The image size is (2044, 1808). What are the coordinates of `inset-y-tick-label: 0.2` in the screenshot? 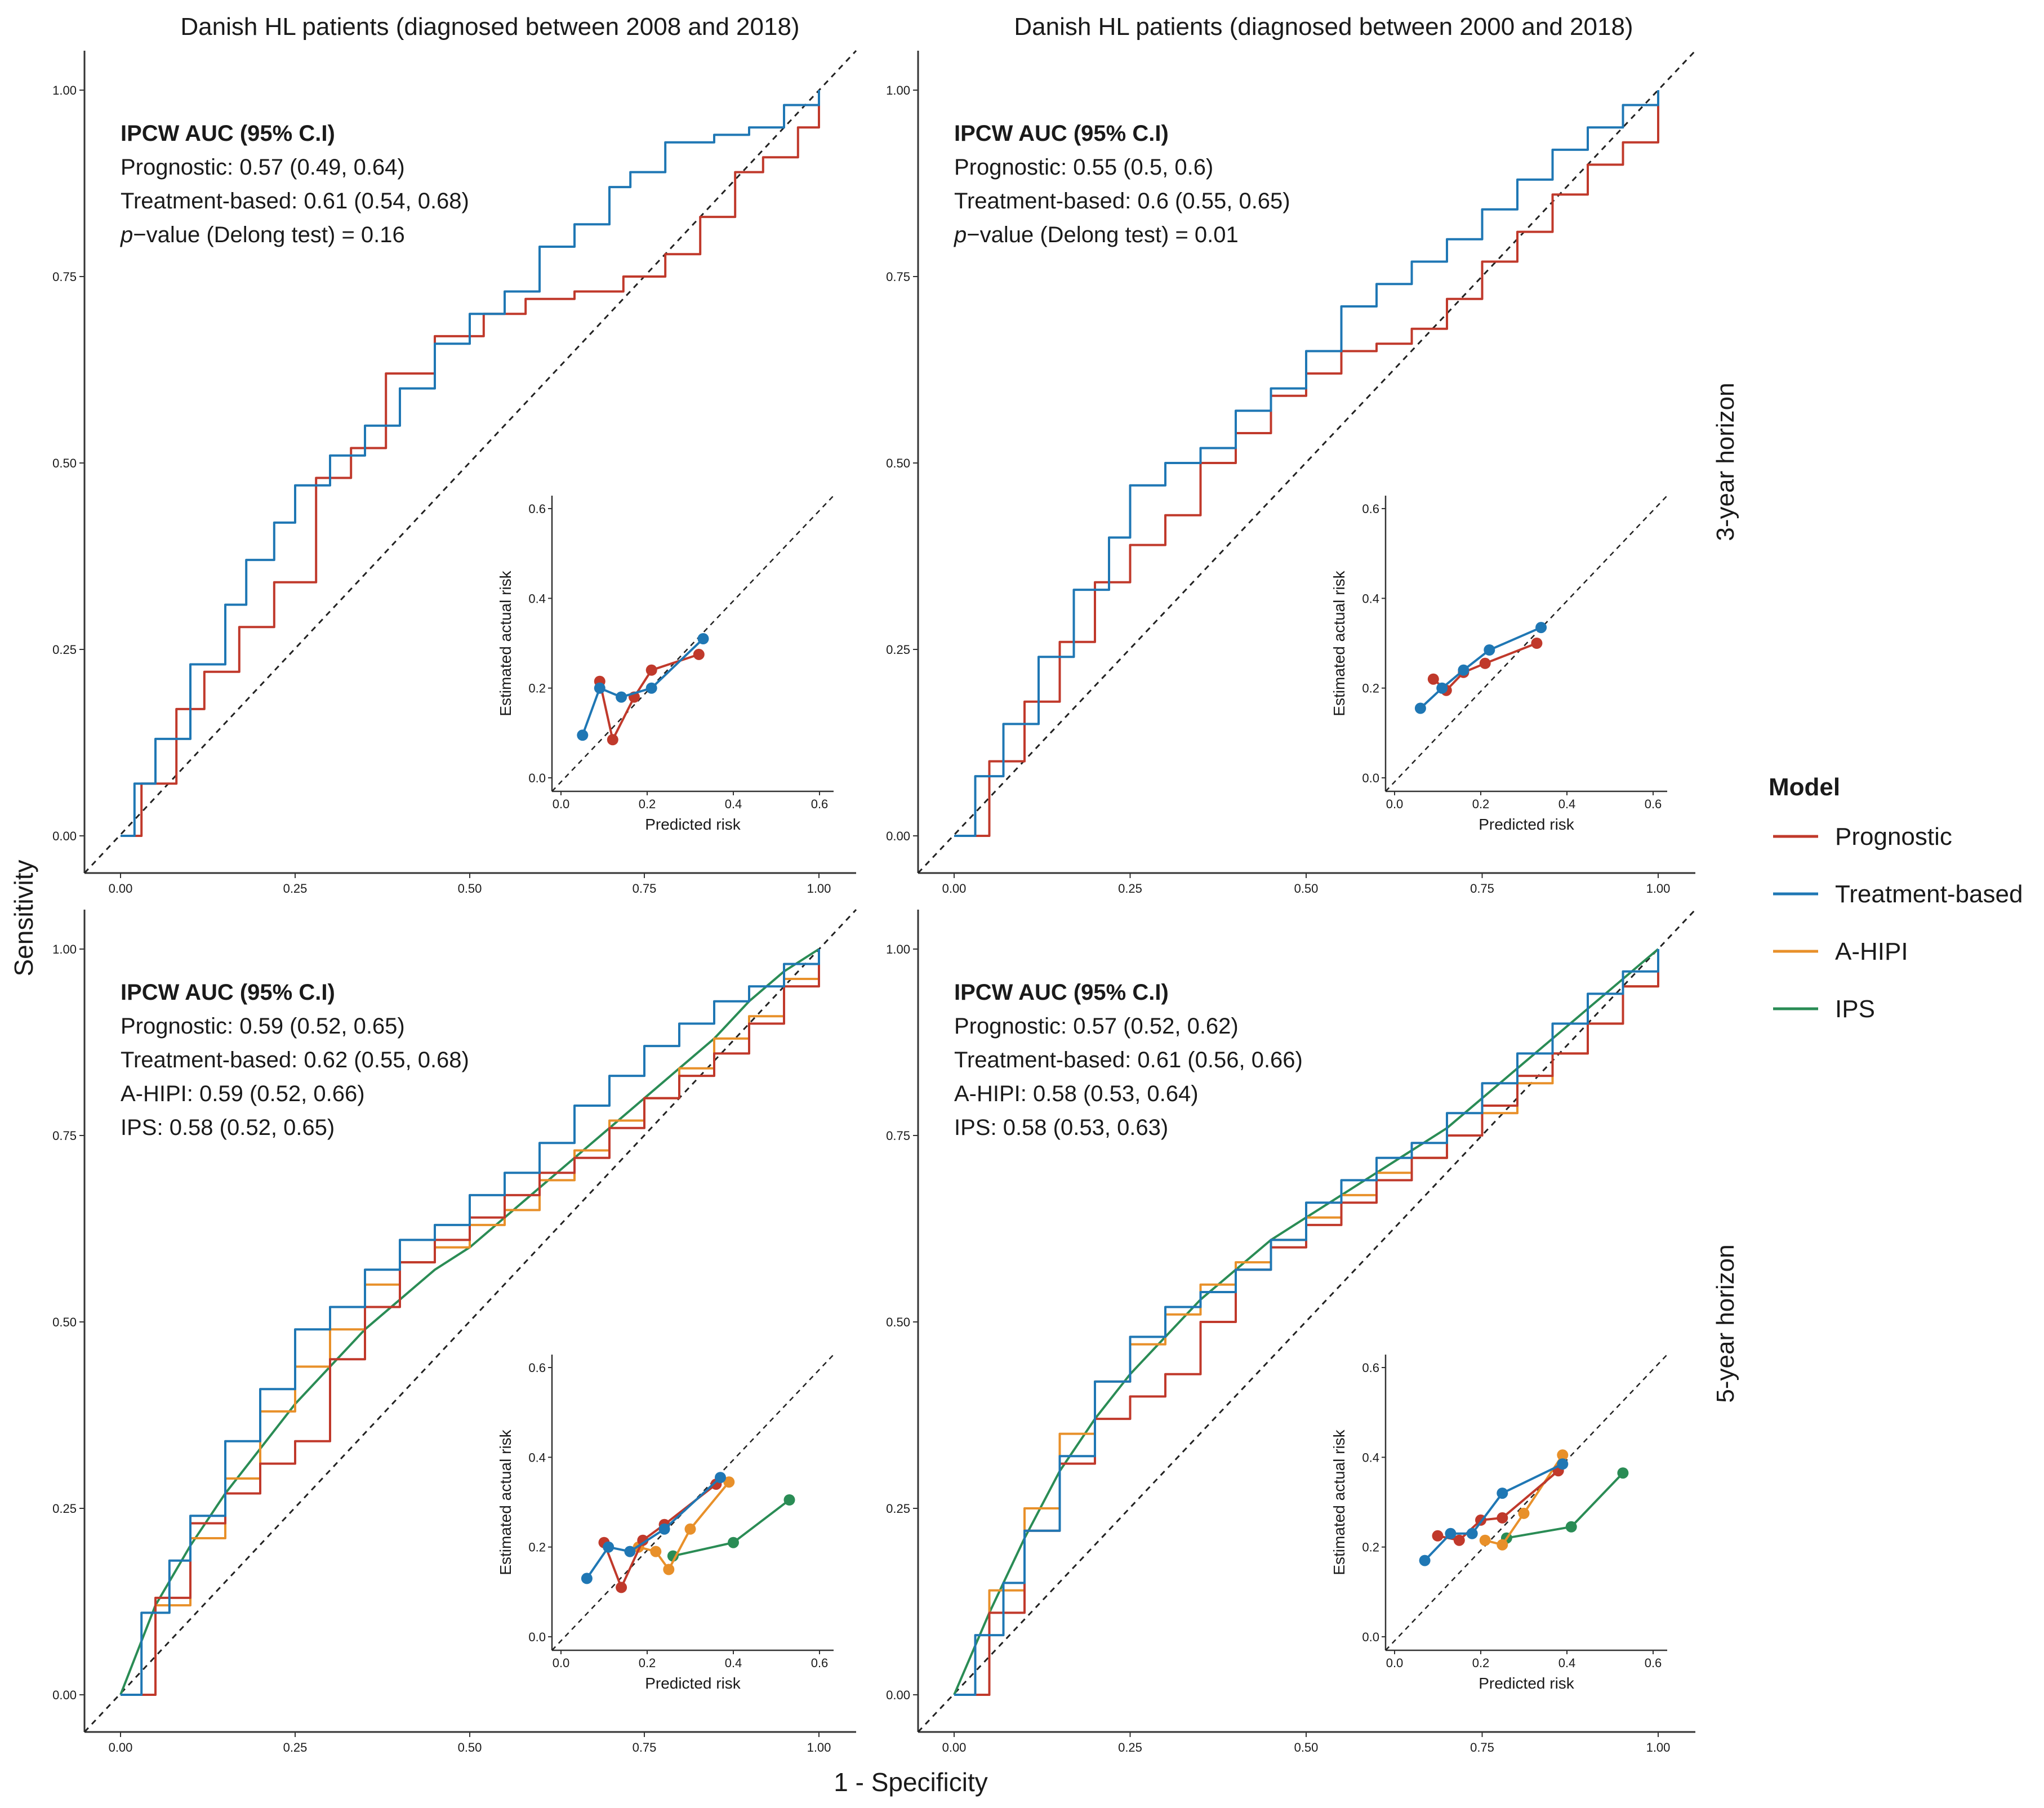 It's located at (537, 689).